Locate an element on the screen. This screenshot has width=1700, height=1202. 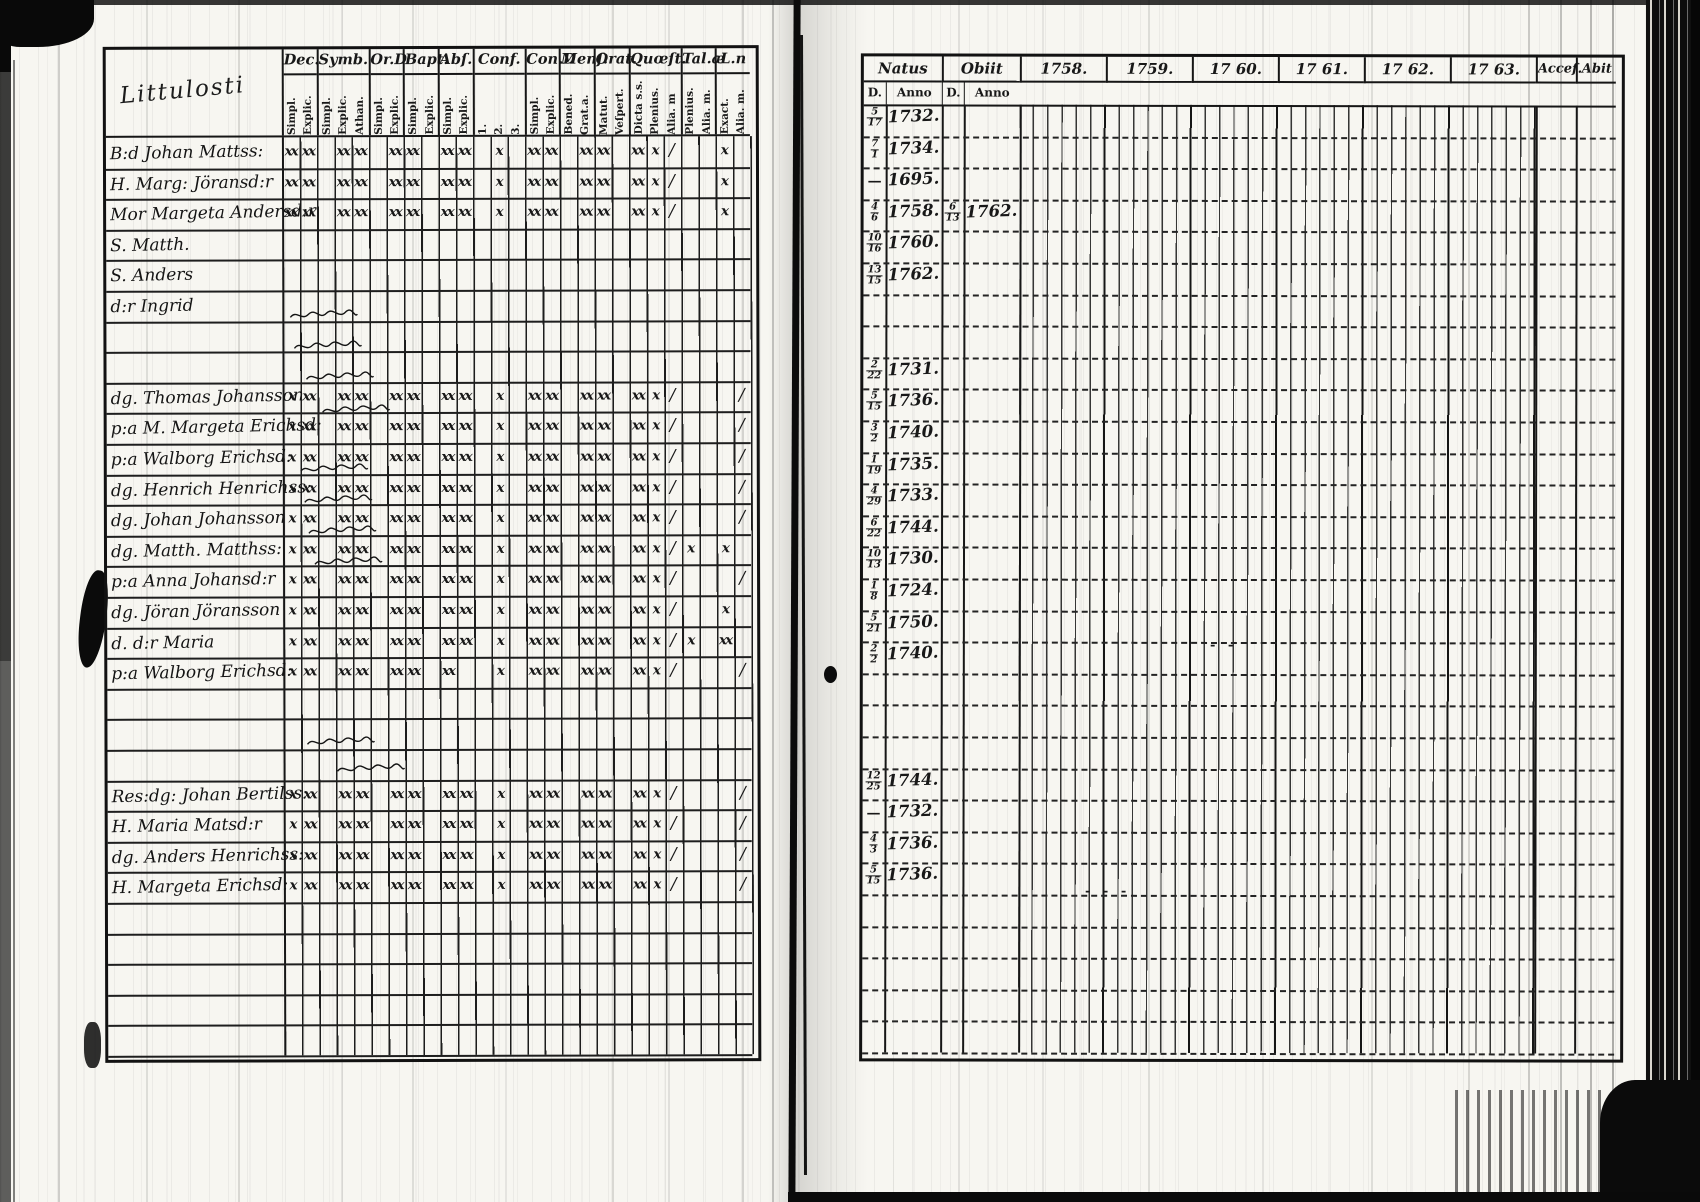
natus-year: 1750. is located at coordinates (912, 621).